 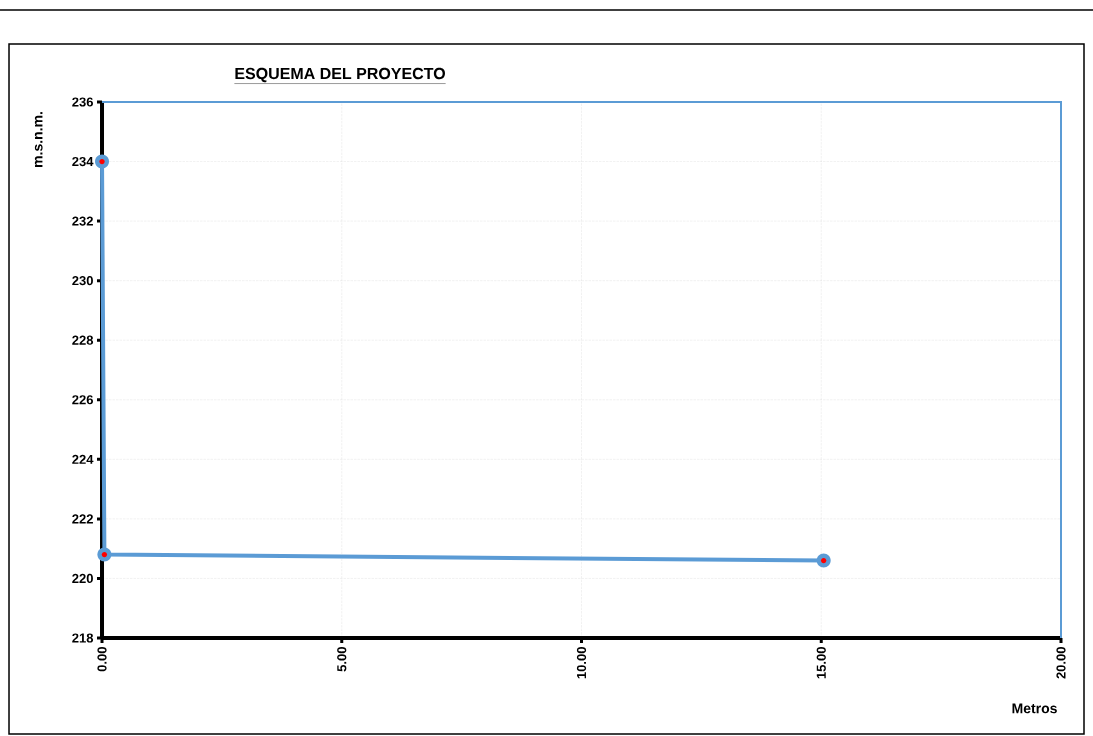 What do you see at coordinates (581, 663) in the screenshot?
I see `x-tick-label: 10.00` at bounding box center [581, 663].